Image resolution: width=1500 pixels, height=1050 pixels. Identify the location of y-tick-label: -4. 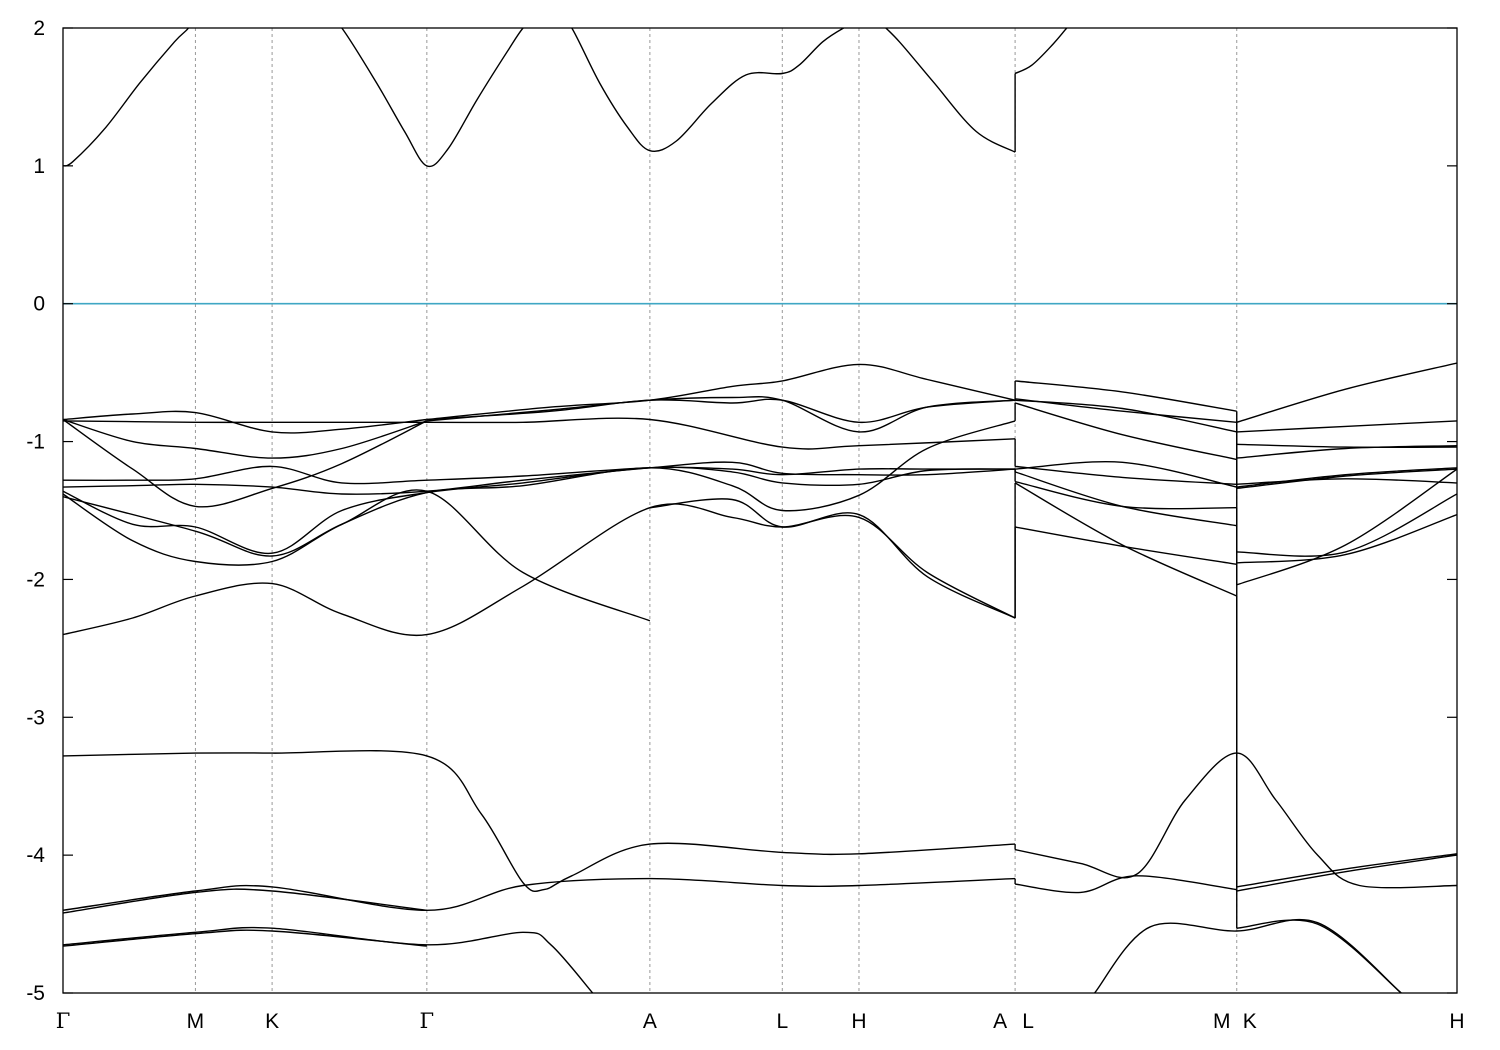
(35, 855).